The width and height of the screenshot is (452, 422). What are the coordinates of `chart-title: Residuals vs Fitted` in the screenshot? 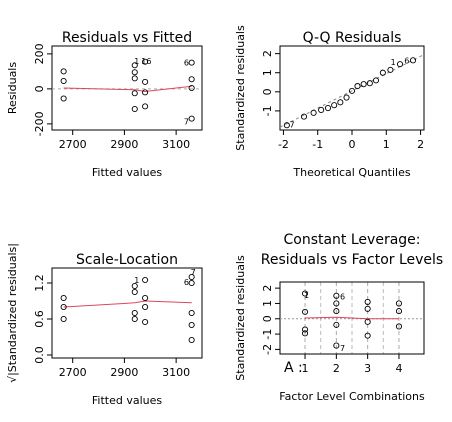 It's located at (127, 38).